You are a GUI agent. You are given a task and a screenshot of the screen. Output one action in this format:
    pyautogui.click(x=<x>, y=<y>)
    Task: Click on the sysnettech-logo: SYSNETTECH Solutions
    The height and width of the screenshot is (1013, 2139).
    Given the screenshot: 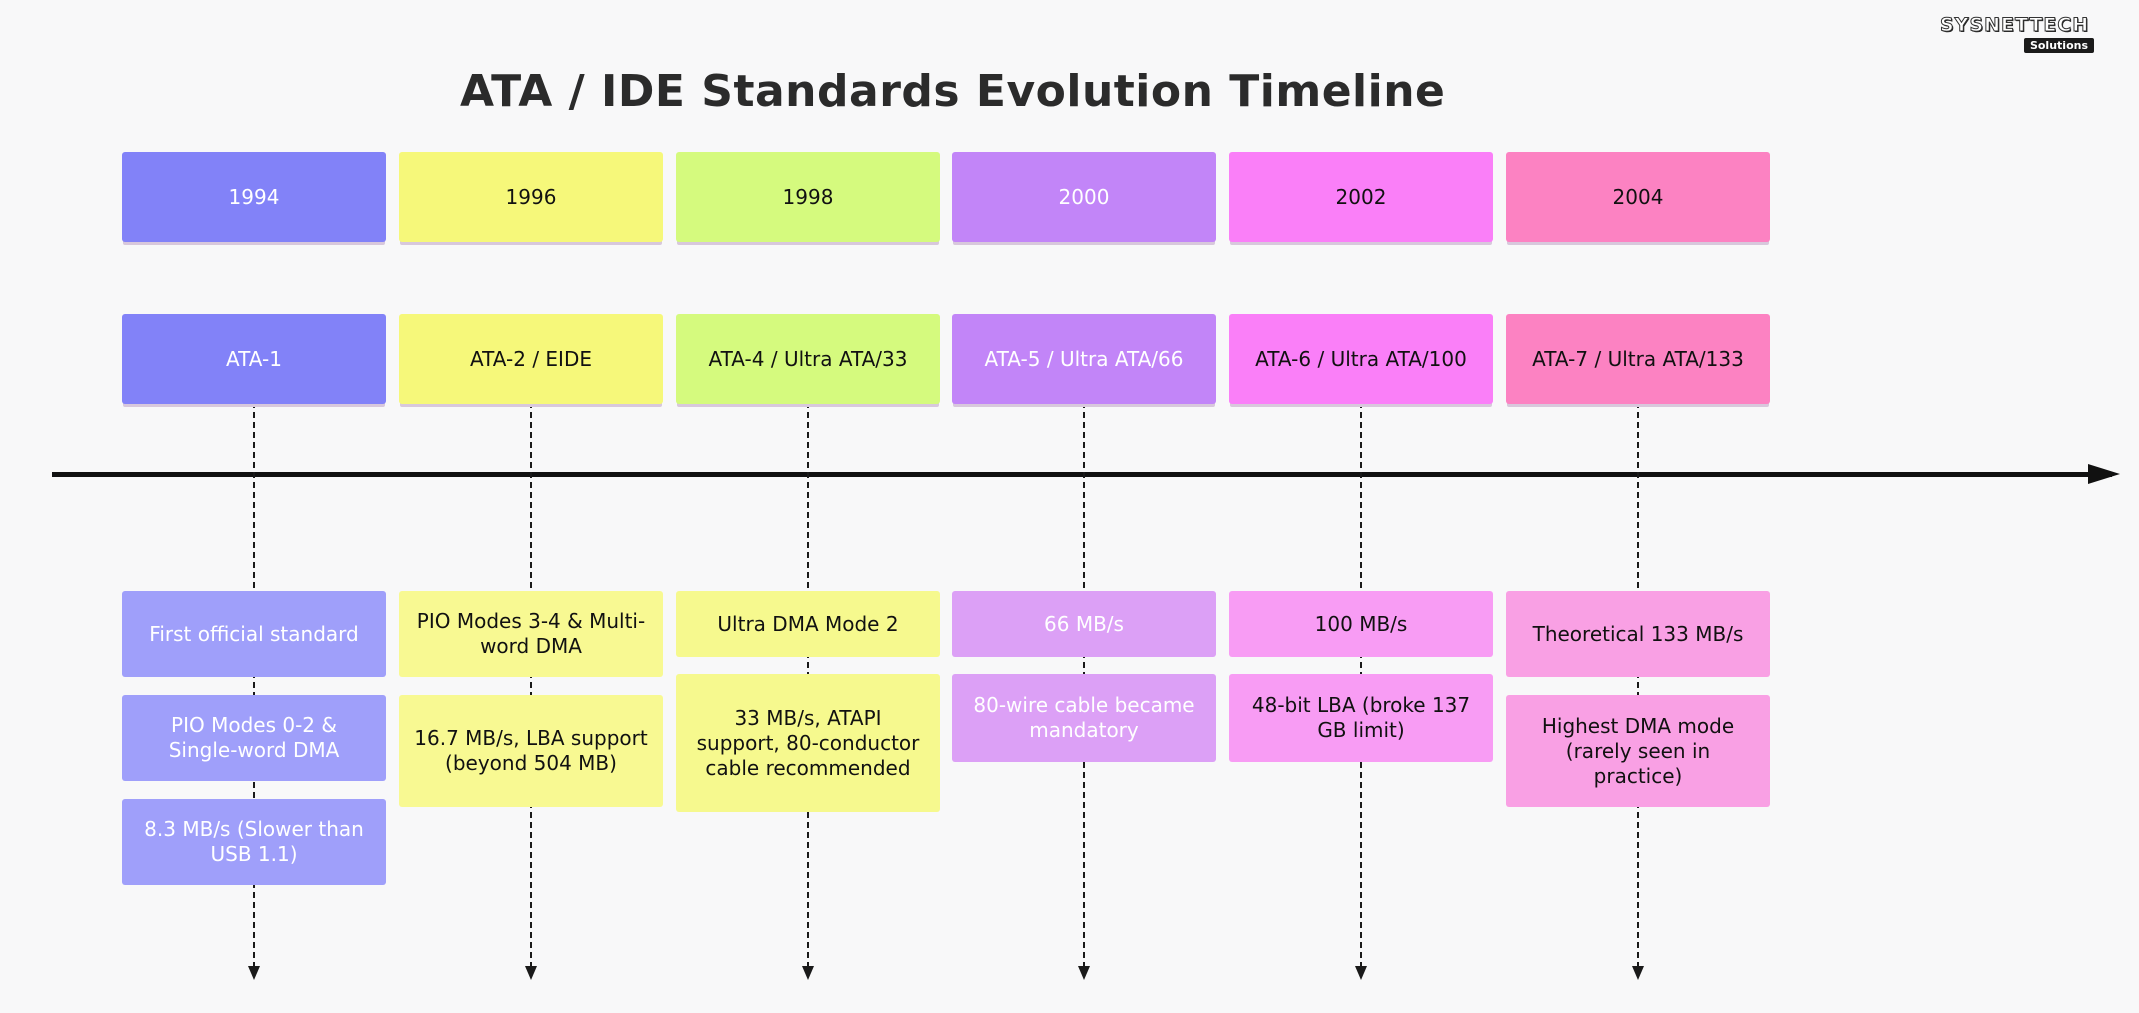 What is the action you would take?
    pyautogui.click(x=2034, y=37)
    